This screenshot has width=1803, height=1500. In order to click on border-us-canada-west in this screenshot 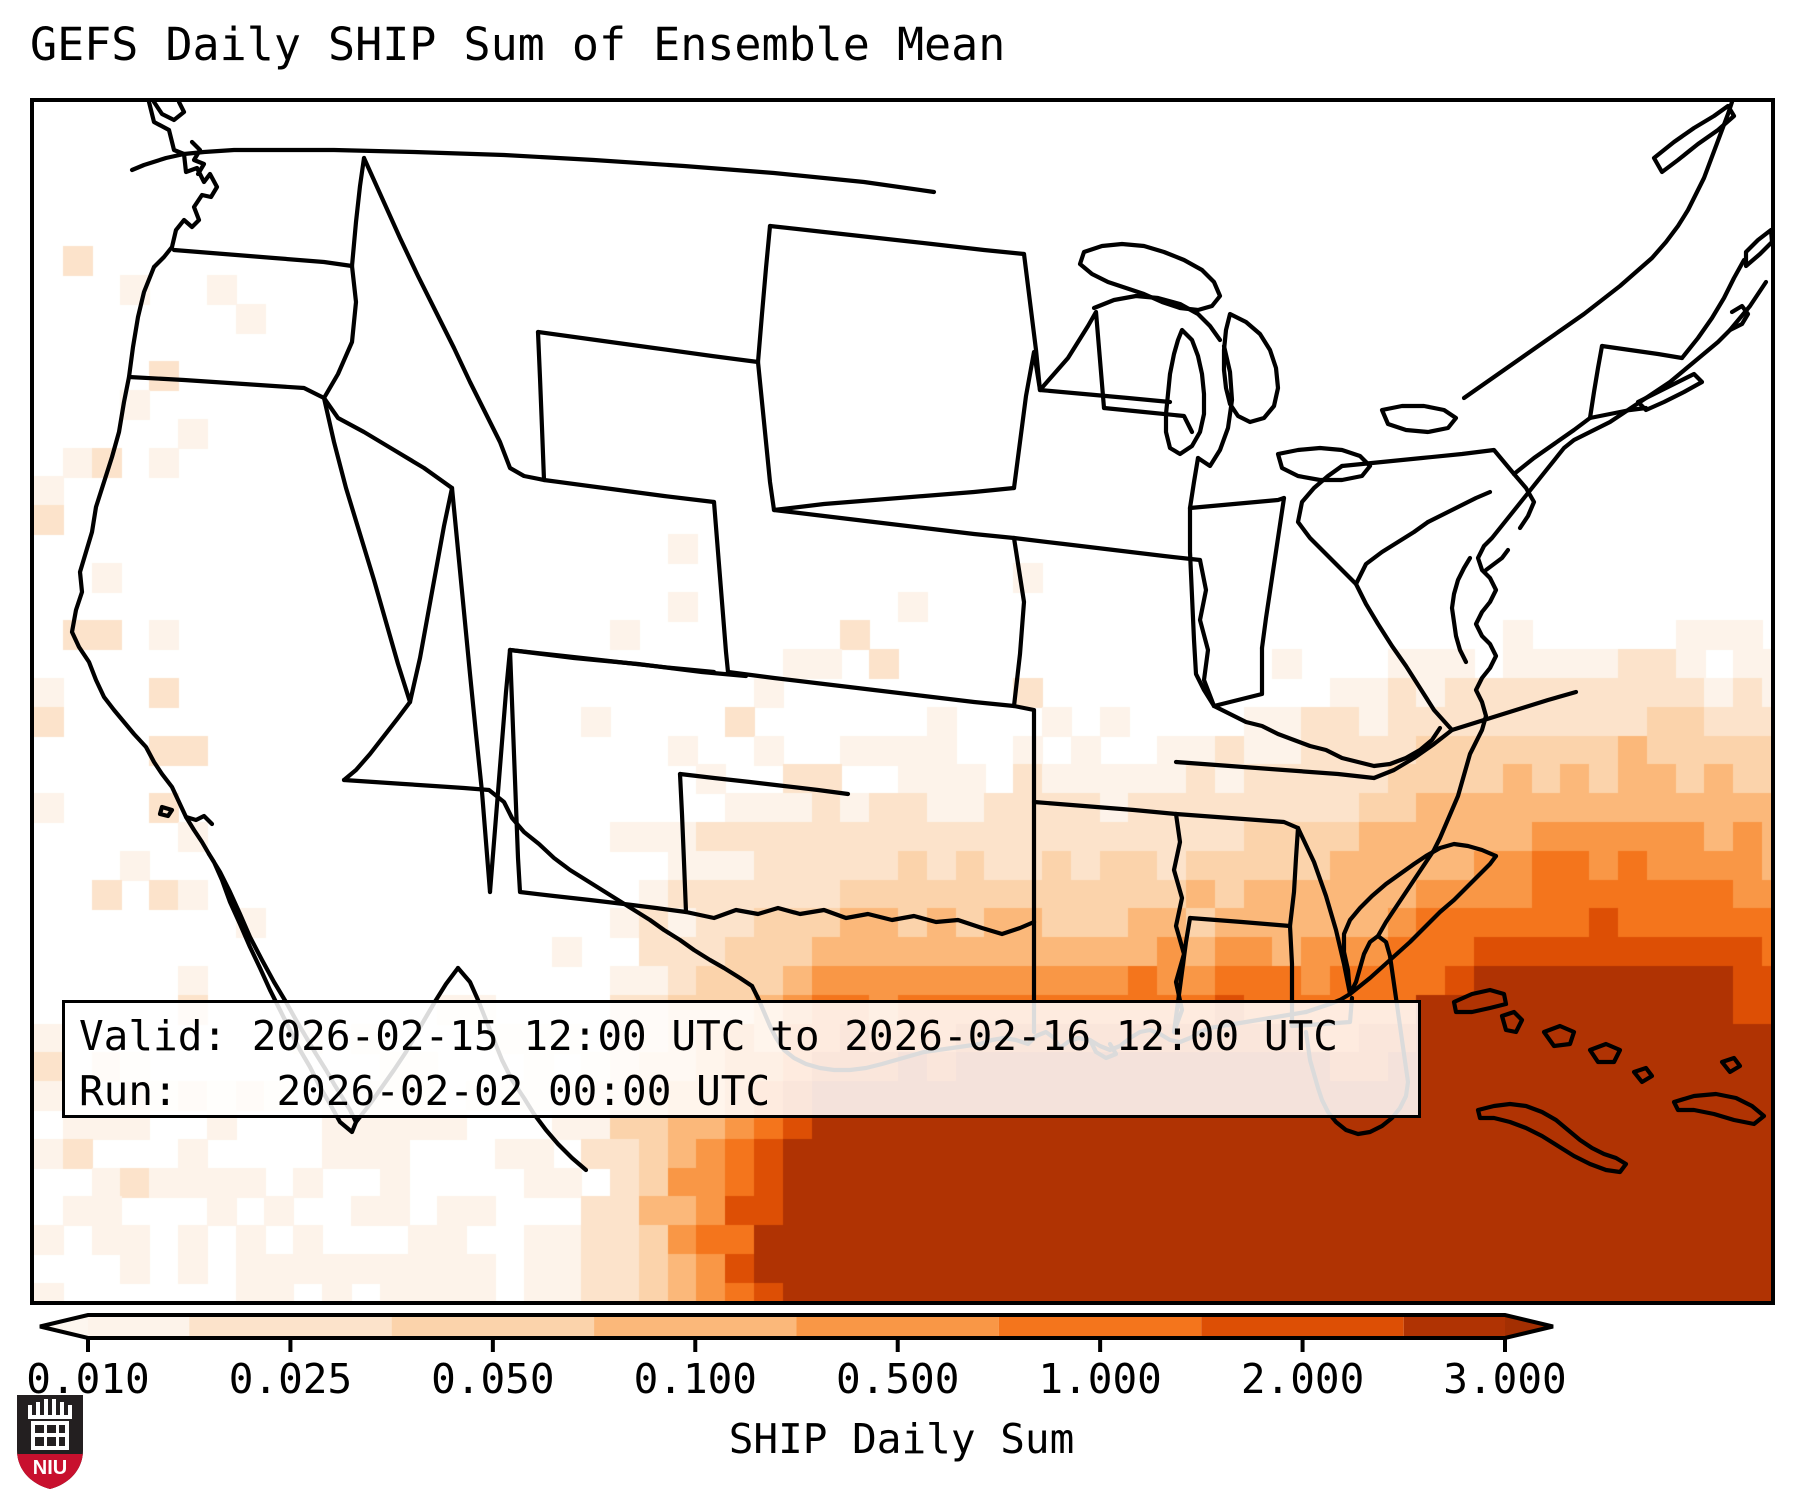, I will do `click(533, 171)`.